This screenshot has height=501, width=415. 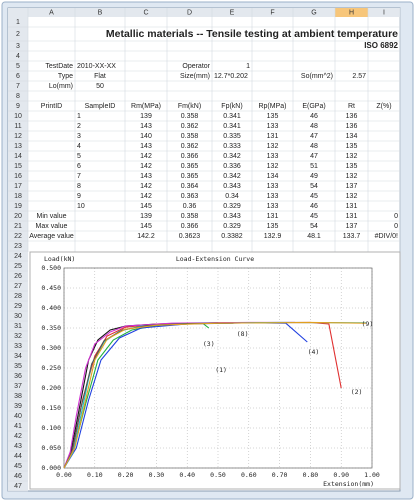 What do you see at coordinates (386, 236) in the screenshot?
I see `summary-cell: #DIV/0!` at bounding box center [386, 236].